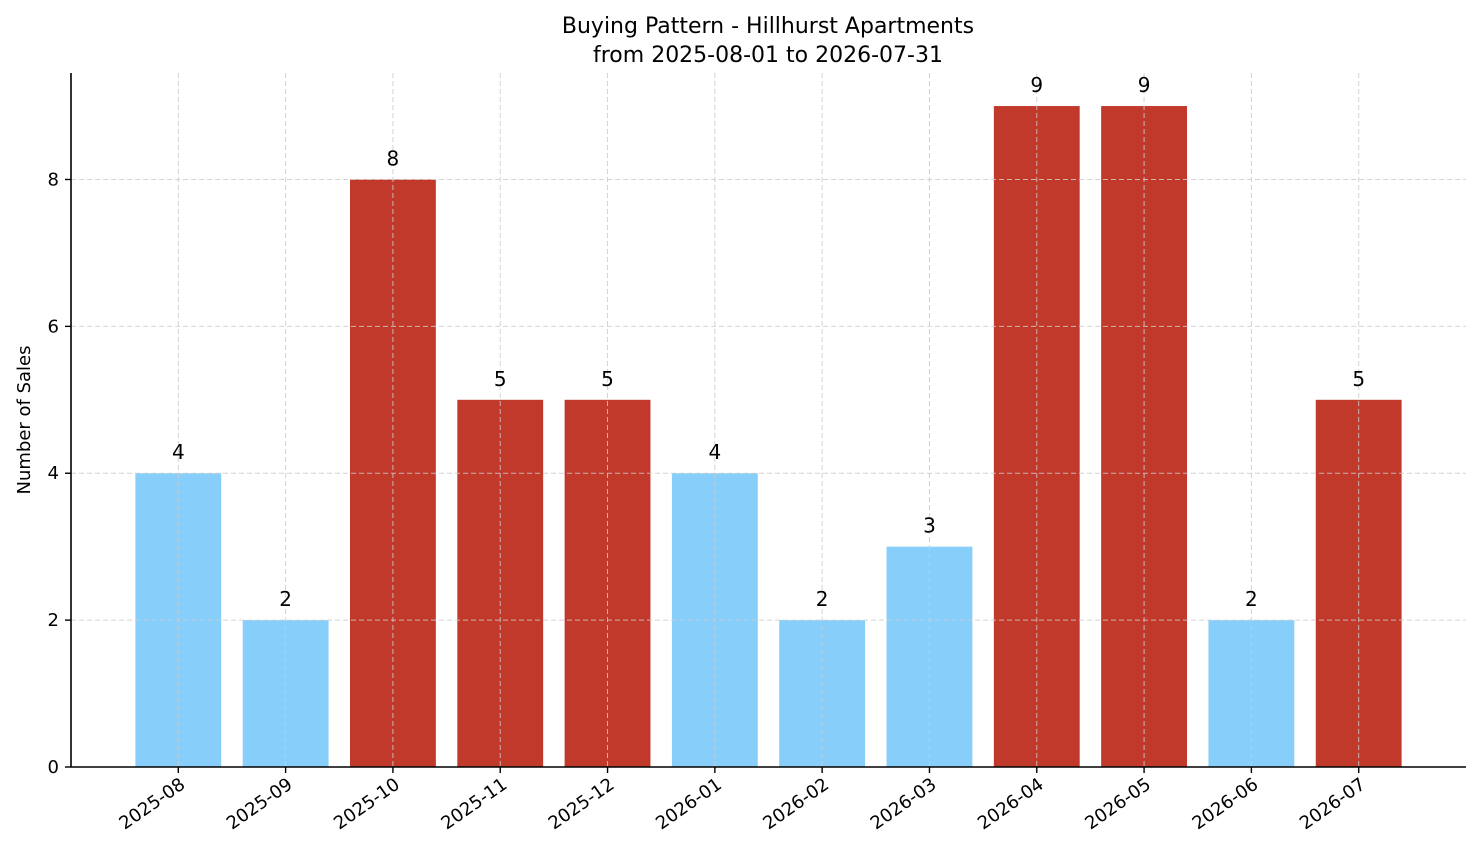 The height and width of the screenshot is (863, 1481). Describe the element at coordinates (53, 620) in the screenshot. I see `y-tick-label: 2` at that location.